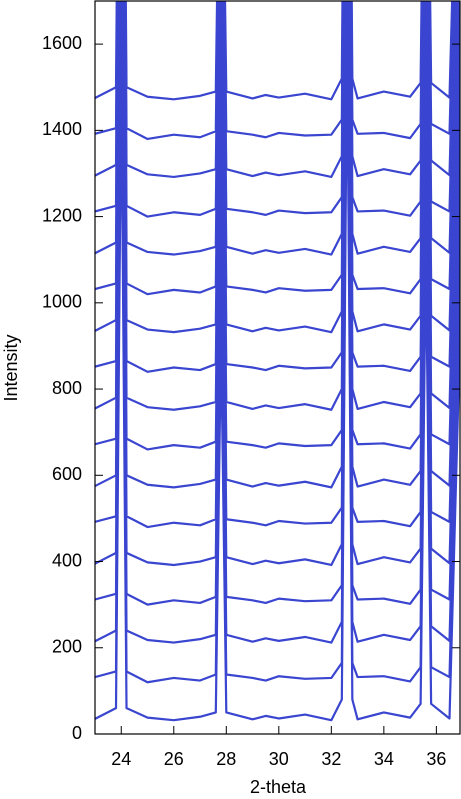 This screenshot has height=799, width=461. I want to click on y-tick-label: 1000, so click(62, 302).